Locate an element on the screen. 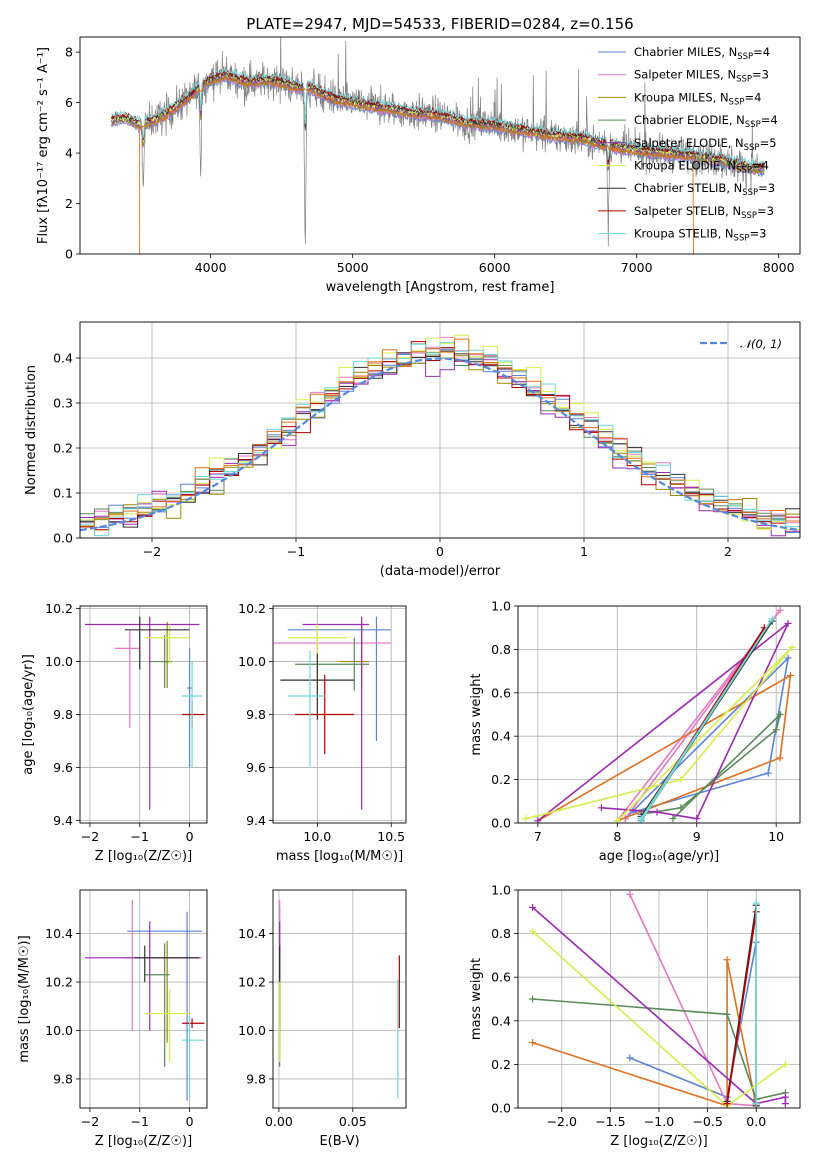 The width and height of the screenshot is (819, 1170). plot-area-weight_vs_Z is located at coordinates (659, 999).